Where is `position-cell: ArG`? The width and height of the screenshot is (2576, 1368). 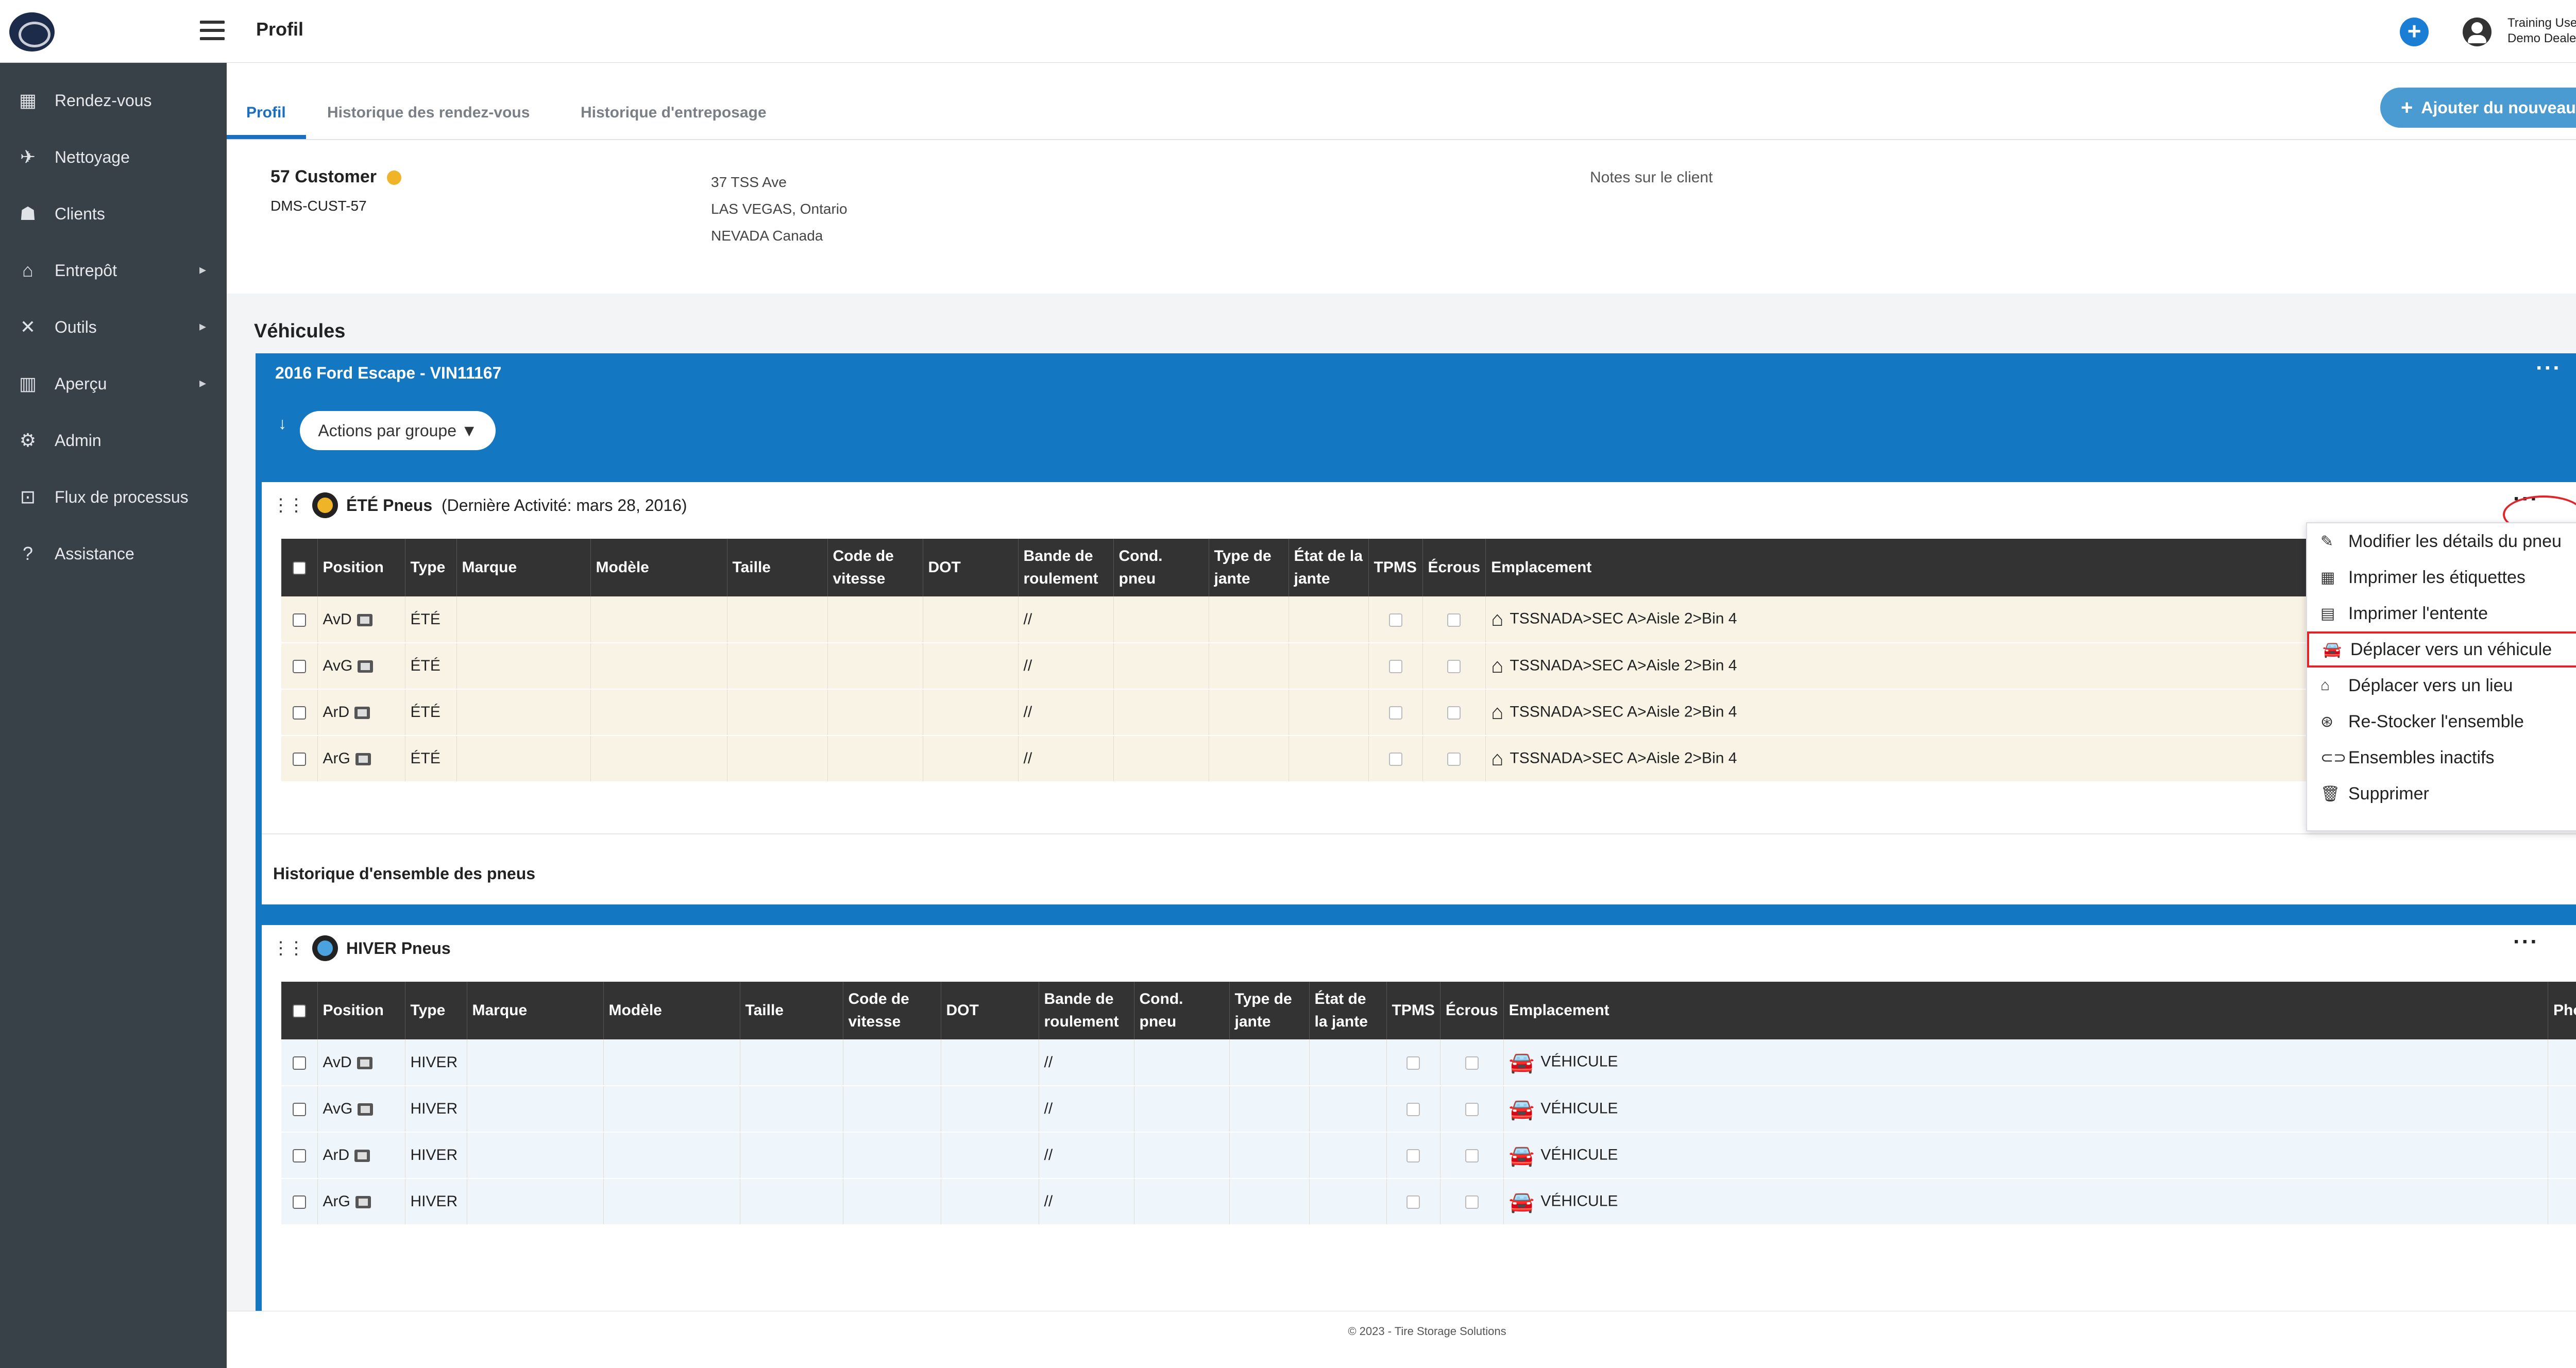
position-cell: ArG is located at coordinates (361, 759).